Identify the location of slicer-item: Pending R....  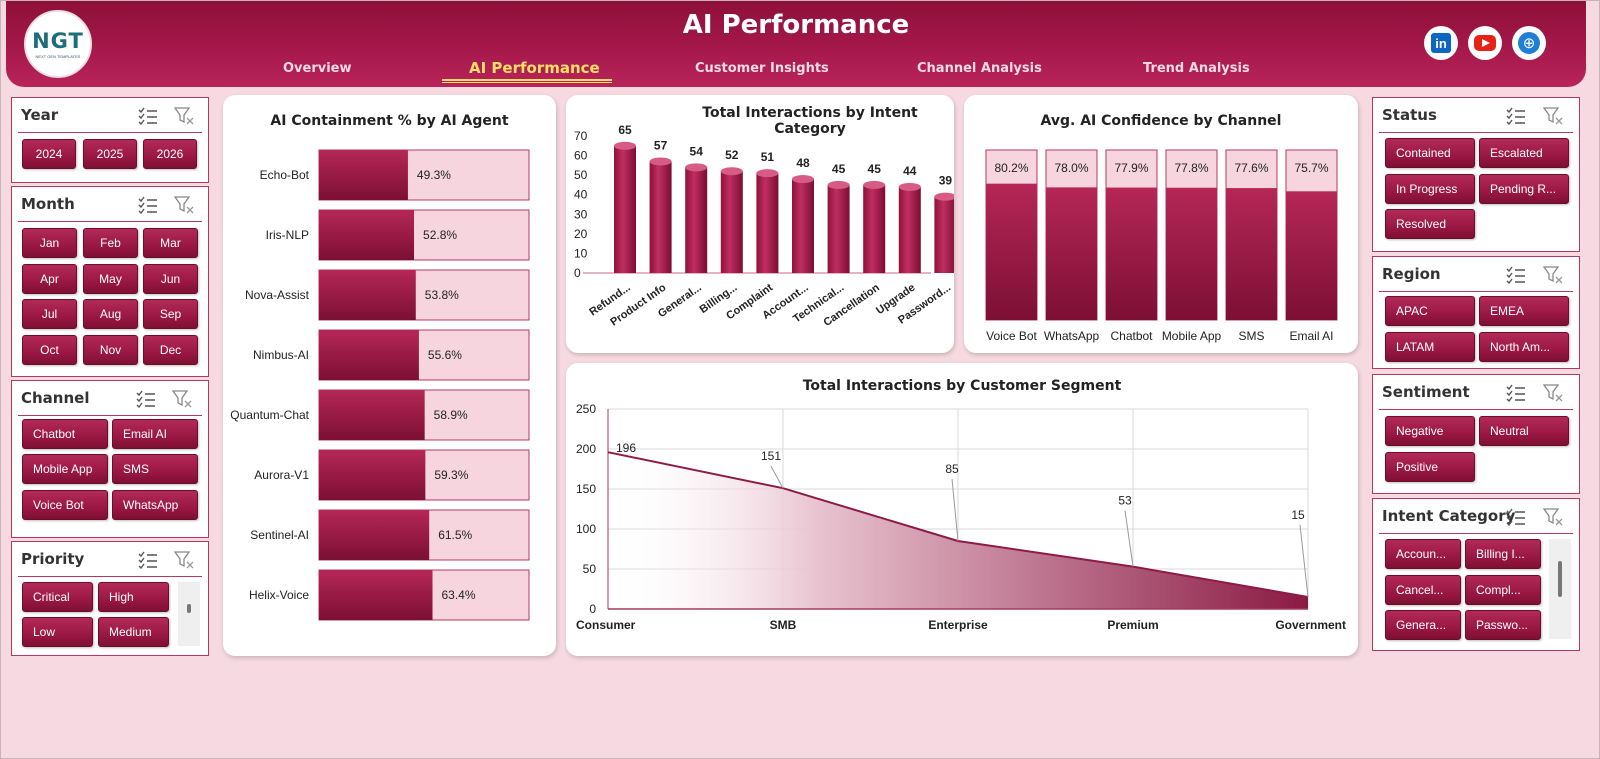
(1524, 189).